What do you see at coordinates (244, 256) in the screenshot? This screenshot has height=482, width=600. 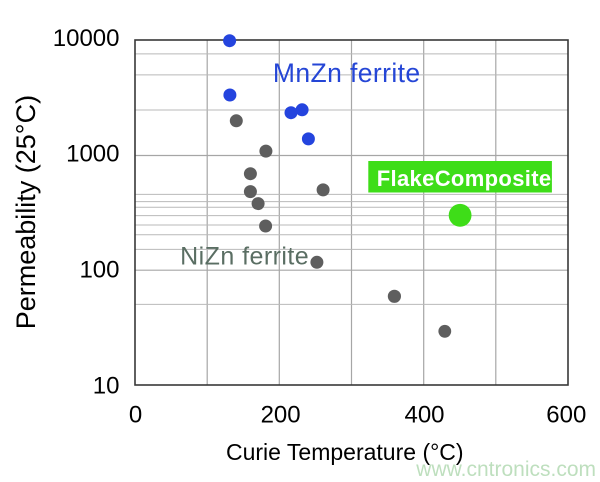 I see `svg-text: NiZn ferrite` at bounding box center [244, 256].